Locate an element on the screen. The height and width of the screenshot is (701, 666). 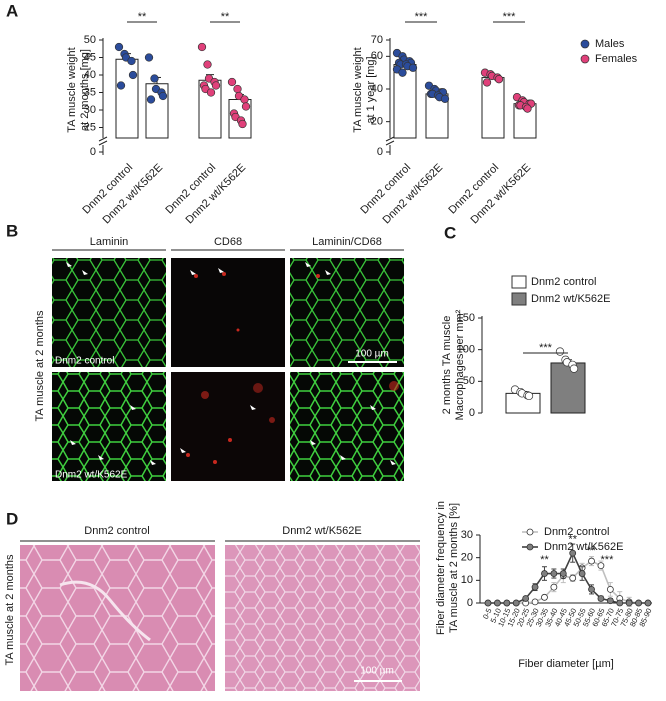
legend-label: Dnm2 control is located at coordinates (563, 282).